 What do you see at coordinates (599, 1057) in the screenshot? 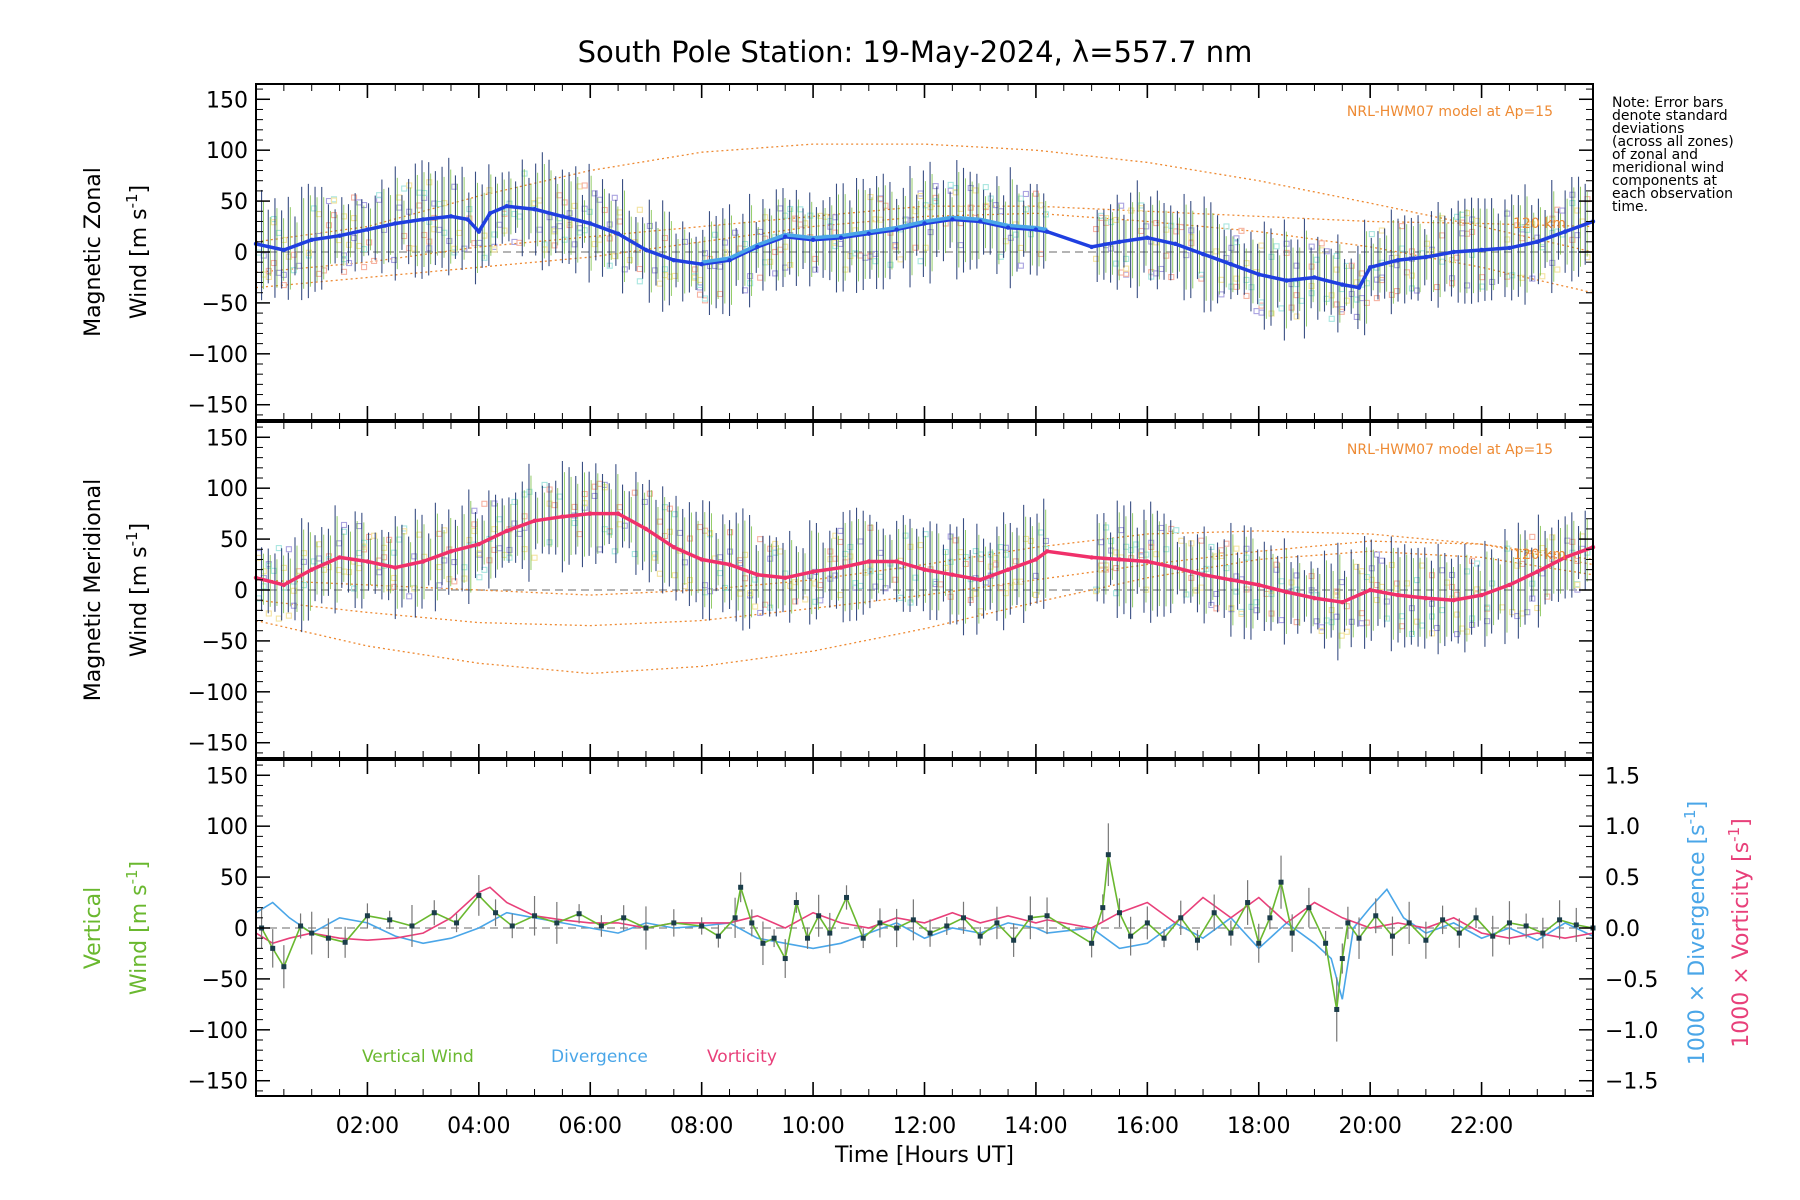
I see `legend-entry: Divergence` at bounding box center [599, 1057].